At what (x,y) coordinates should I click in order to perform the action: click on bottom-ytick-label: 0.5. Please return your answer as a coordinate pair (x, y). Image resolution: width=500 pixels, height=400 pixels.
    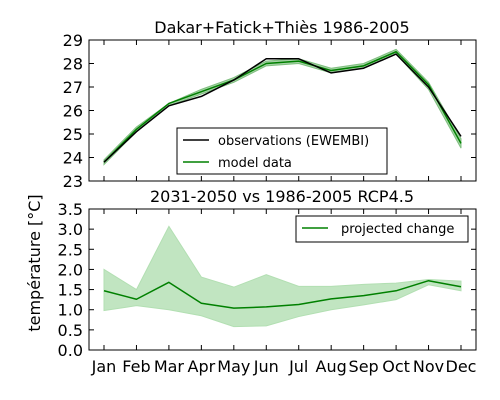
    Looking at the image, I should click on (70, 330).